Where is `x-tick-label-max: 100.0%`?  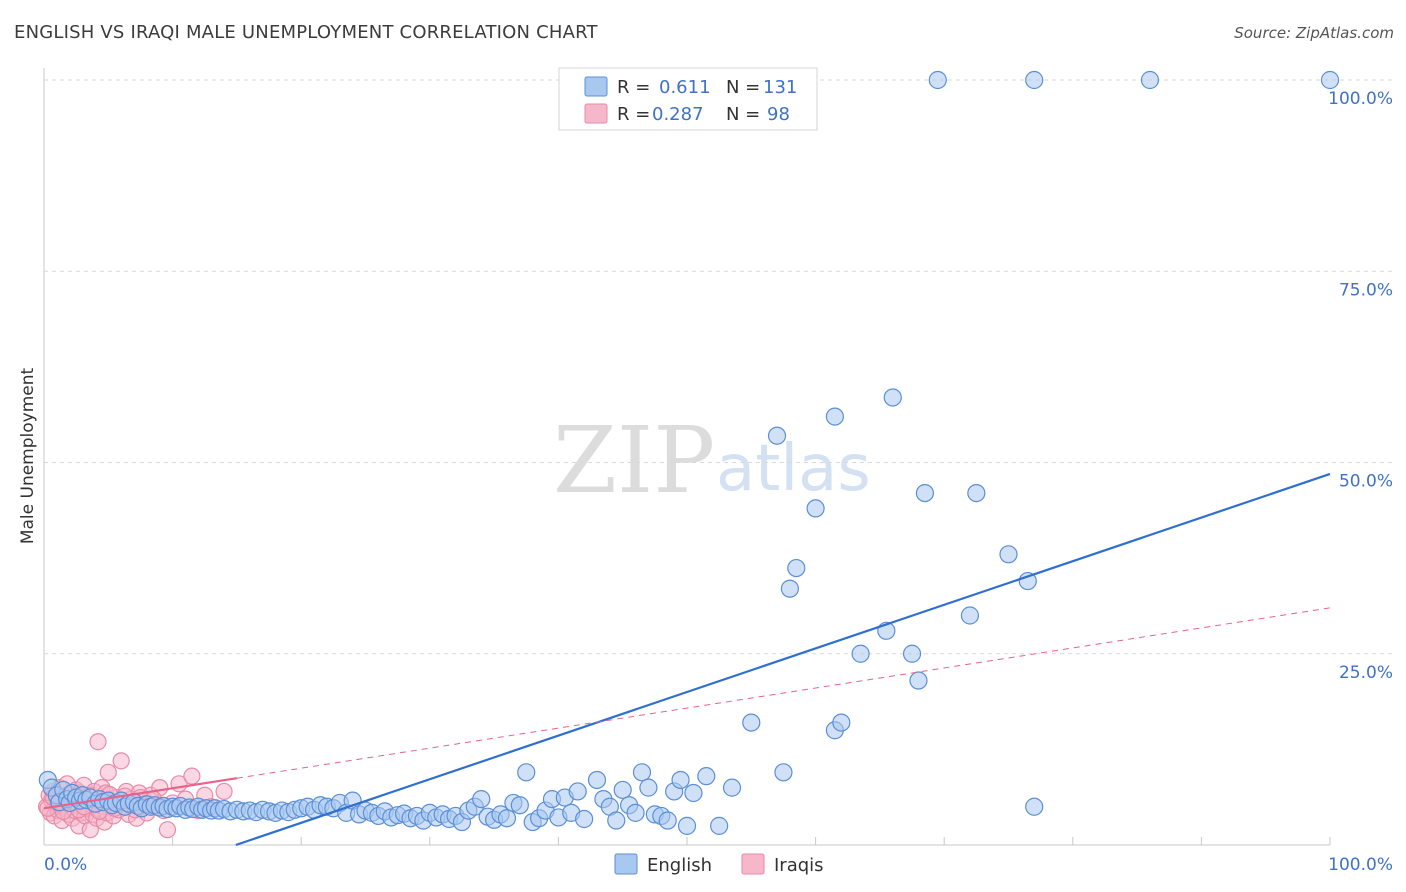 x-tick-label-max: 100.0% is located at coordinates (1360, 865).